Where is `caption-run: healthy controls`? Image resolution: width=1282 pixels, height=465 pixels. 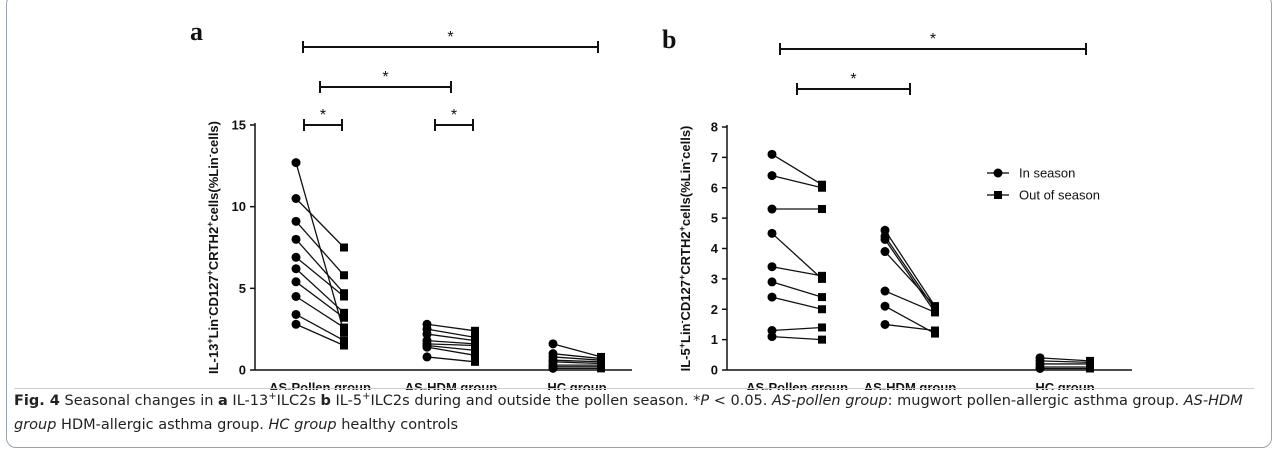
caption-run: healthy controls is located at coordinates (397, 425).